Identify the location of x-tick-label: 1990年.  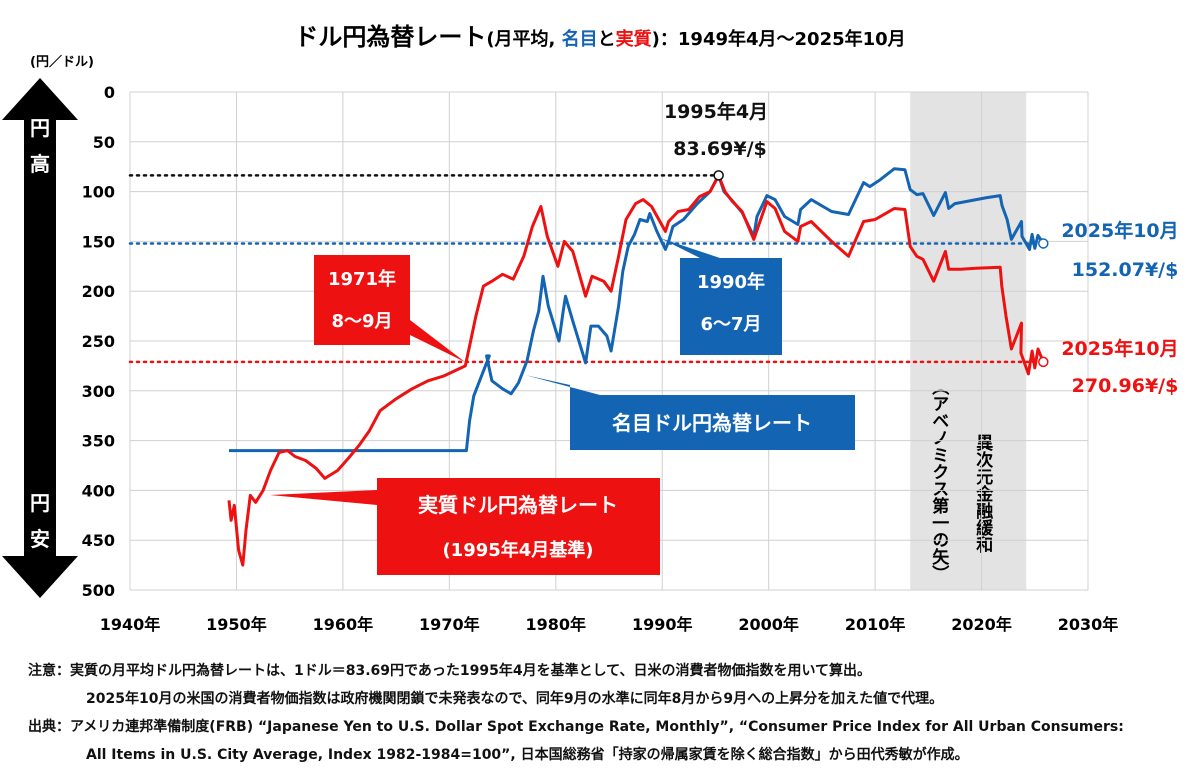
(662, 624).